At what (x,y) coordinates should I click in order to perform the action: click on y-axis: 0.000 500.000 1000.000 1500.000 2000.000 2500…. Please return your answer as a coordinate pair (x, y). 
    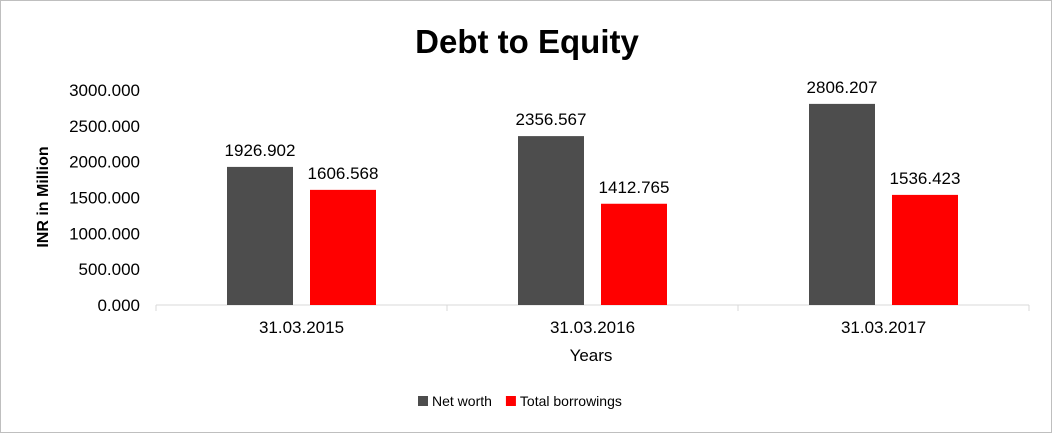
    Looking at the image, I should click on (104, 198).